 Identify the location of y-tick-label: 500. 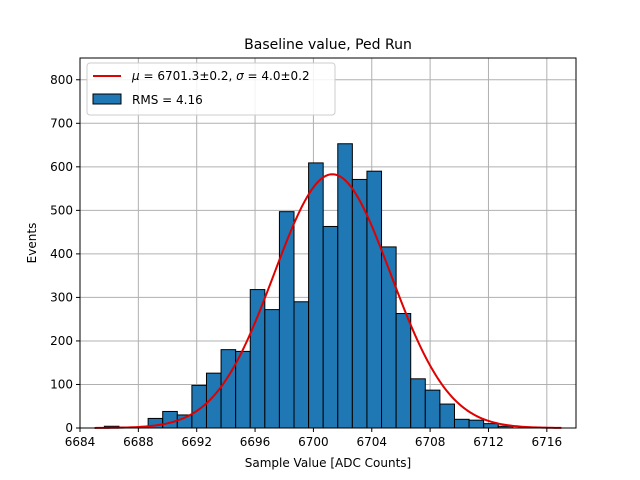
(61, 210).